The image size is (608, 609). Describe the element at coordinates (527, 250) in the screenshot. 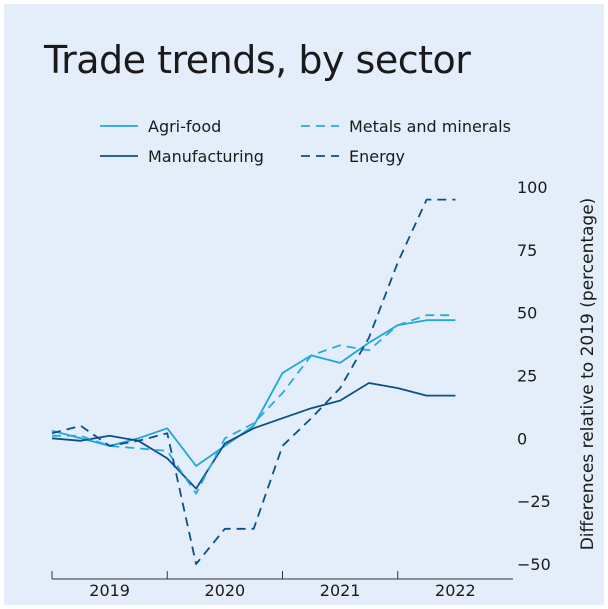

I see `y-tick-label: 75` at that location.